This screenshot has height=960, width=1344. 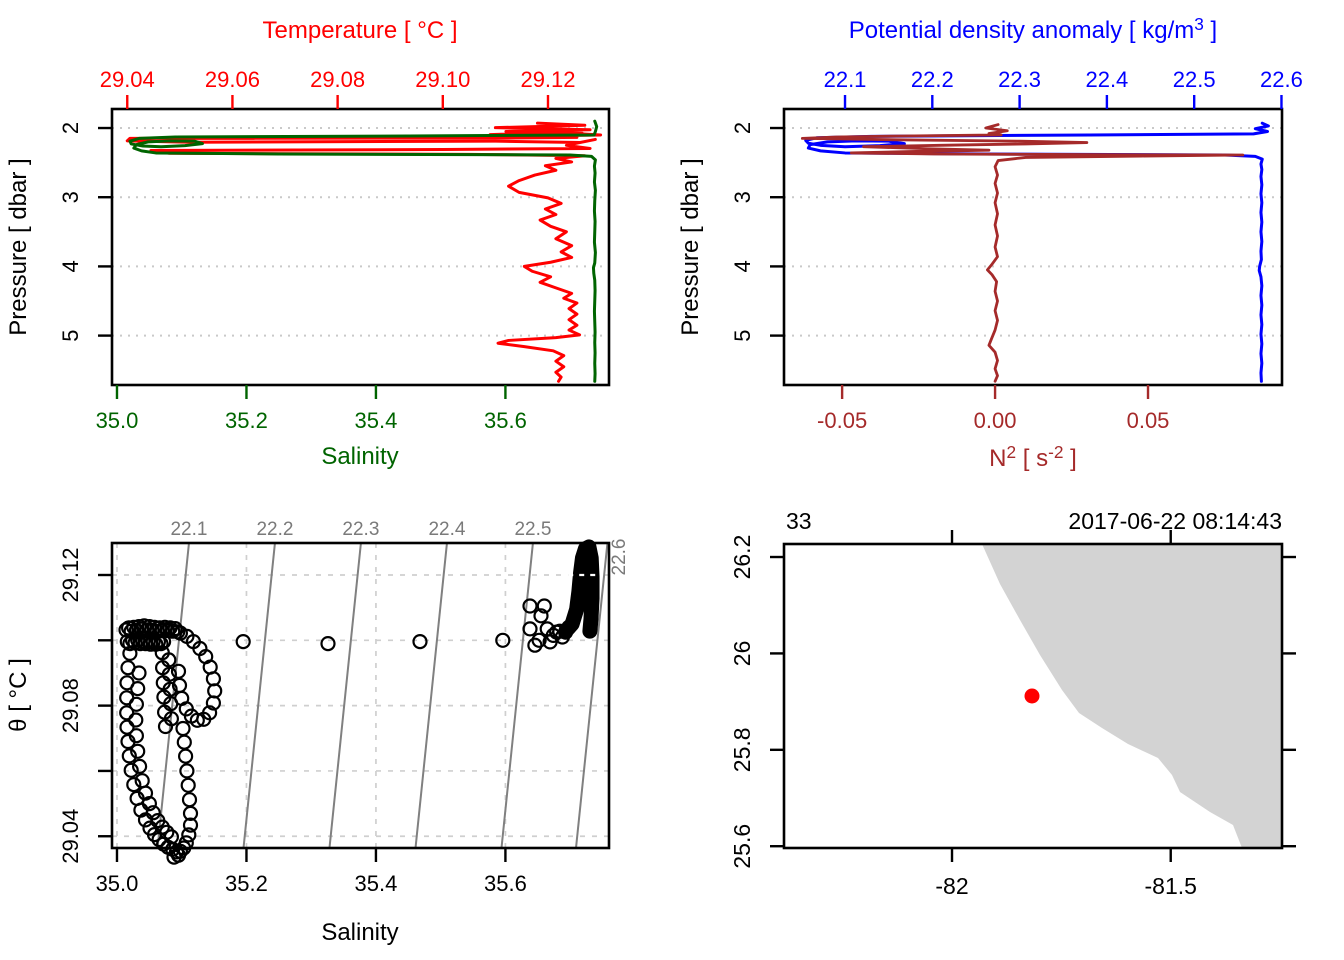 What do you see at coordinates (505, 883) in the screenshot?
I see `x-axis-tick-label: 35.6` at bounding box center [505, 883].